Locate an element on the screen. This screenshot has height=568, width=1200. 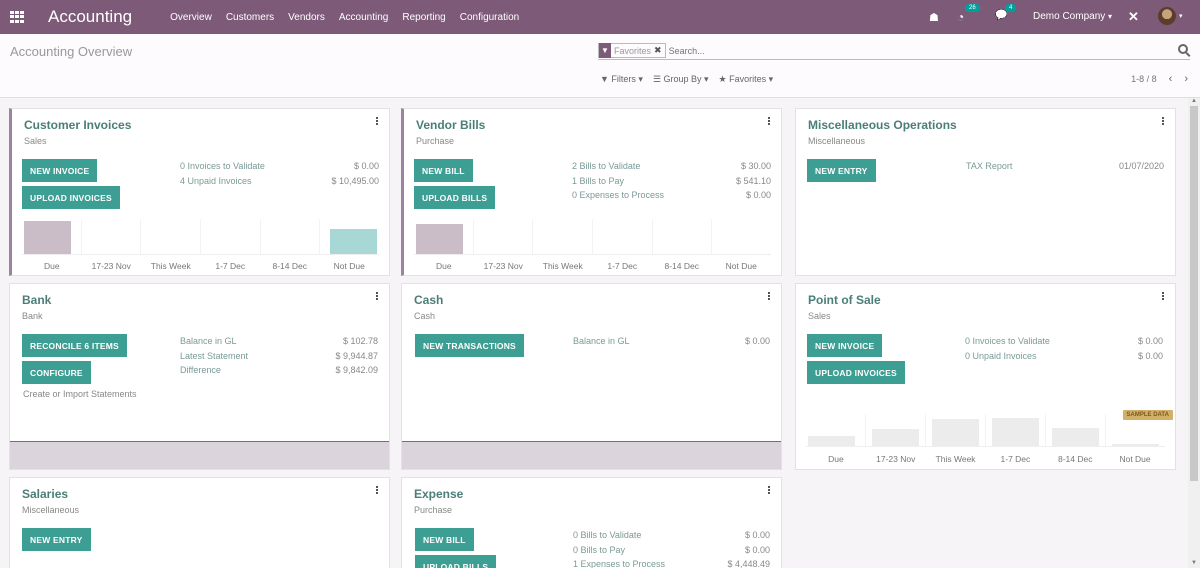
user-menu: ▾ is located at coordinates (1170, 16).